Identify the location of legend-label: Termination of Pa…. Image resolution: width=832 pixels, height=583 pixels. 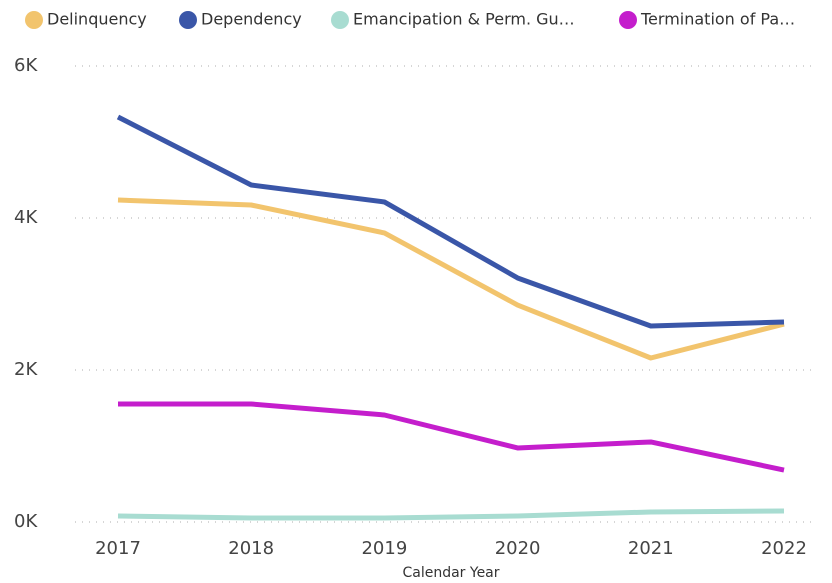
(717, 19).